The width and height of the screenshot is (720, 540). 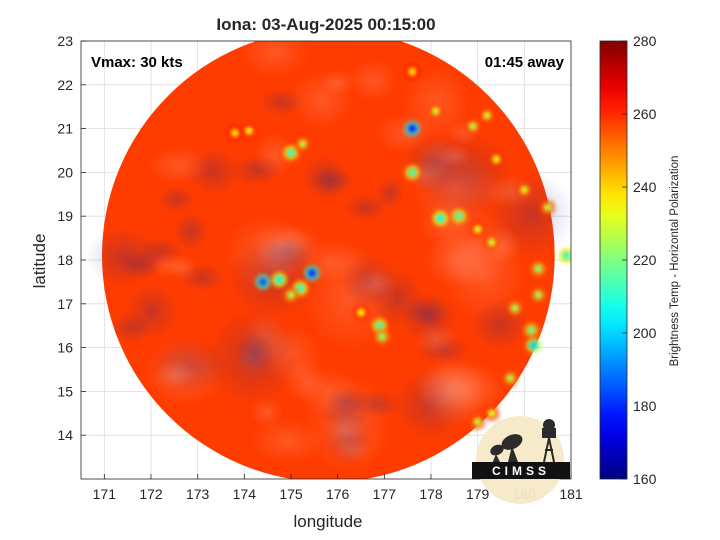 What do you see at coordinates (645, 406) in the screenshot?
I see `colorbar-tick-label: 180` at bounding box center [645, 406].